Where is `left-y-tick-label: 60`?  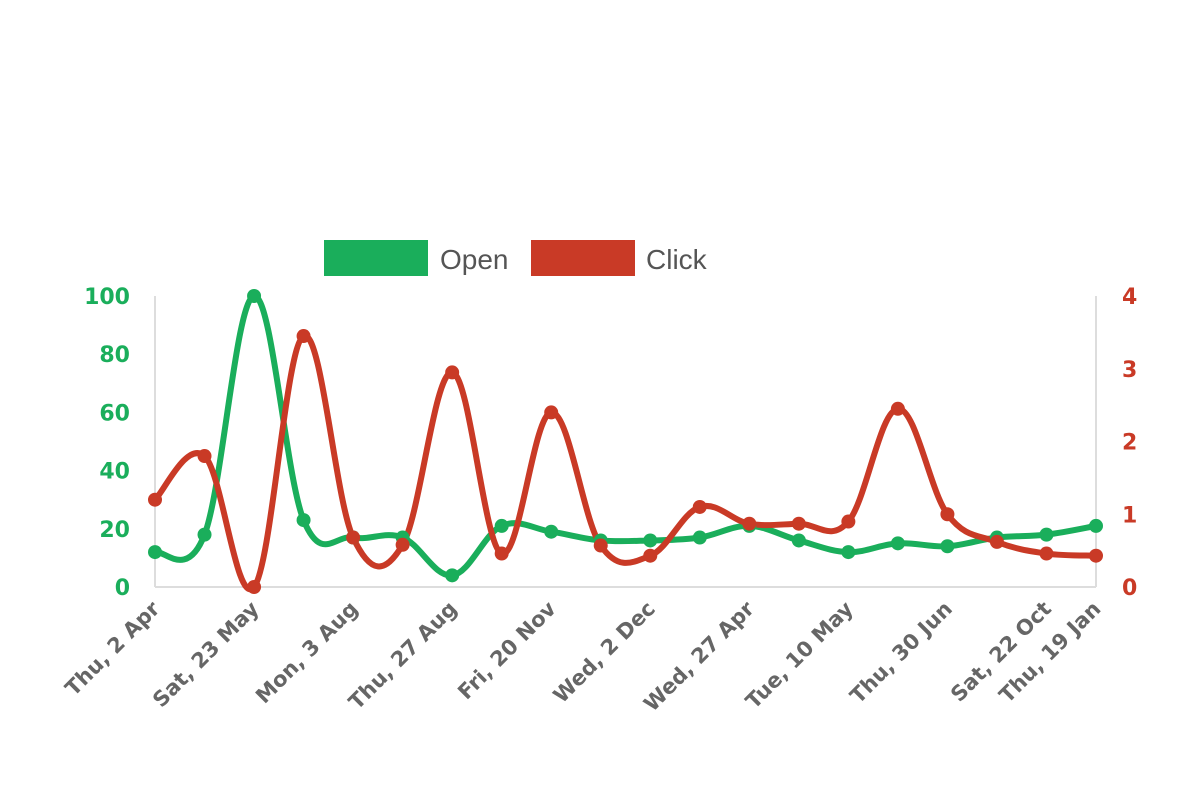 left-y-tick-label: 60 is located at coordinates (114, 413).